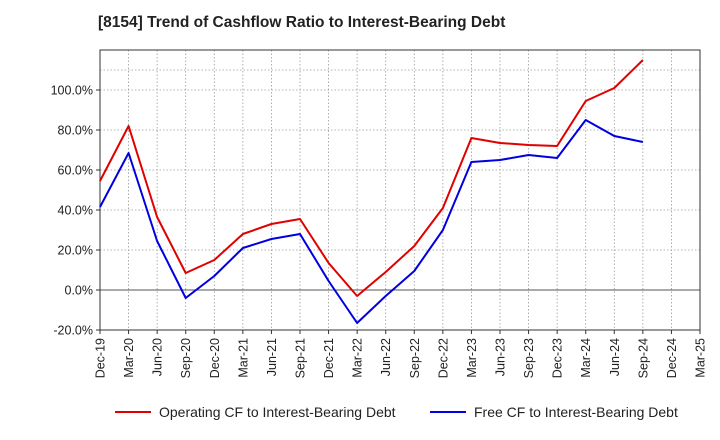 The image size is (720, 440). I want to click on legend-item-operating-cf: Operating CF to Interest-Bearing Debt, so click(255, 412).